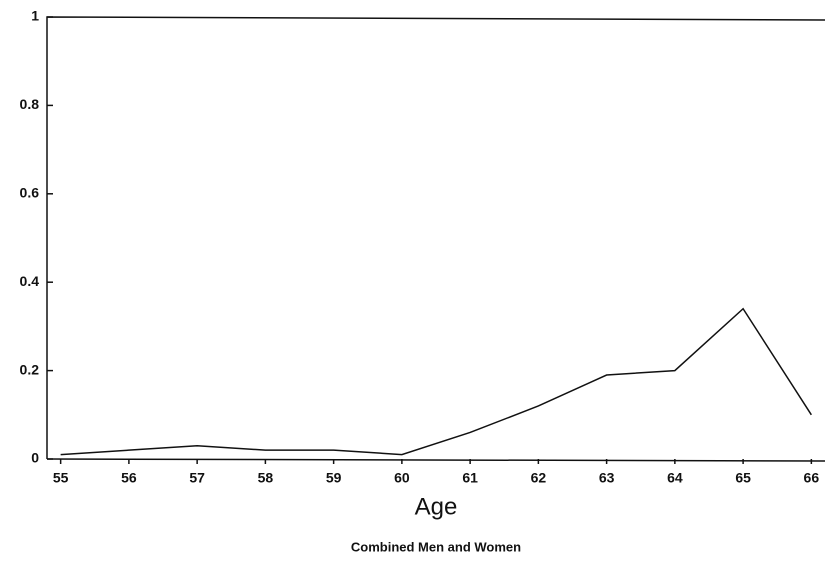 This screenshot has height=562, width=827. Describe the element at coordinates (436, 506) in the screenshot. I see `x-axis-label: Age` at that location.